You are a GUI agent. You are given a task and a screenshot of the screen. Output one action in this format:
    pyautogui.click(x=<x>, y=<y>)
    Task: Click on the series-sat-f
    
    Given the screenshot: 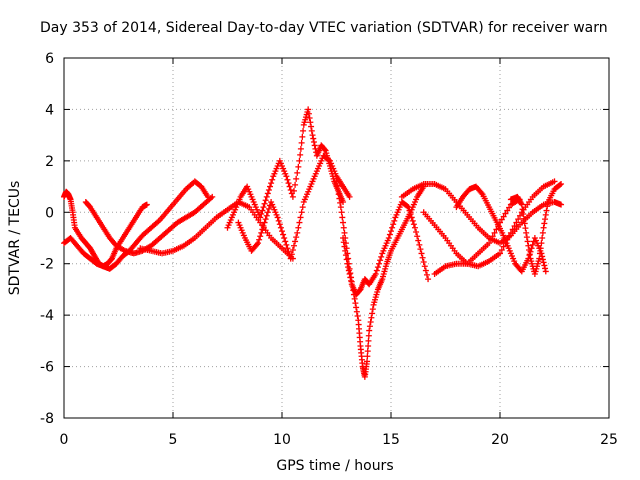 What is the action you would take?
    pyautogui.click(x=294, y=207)
    